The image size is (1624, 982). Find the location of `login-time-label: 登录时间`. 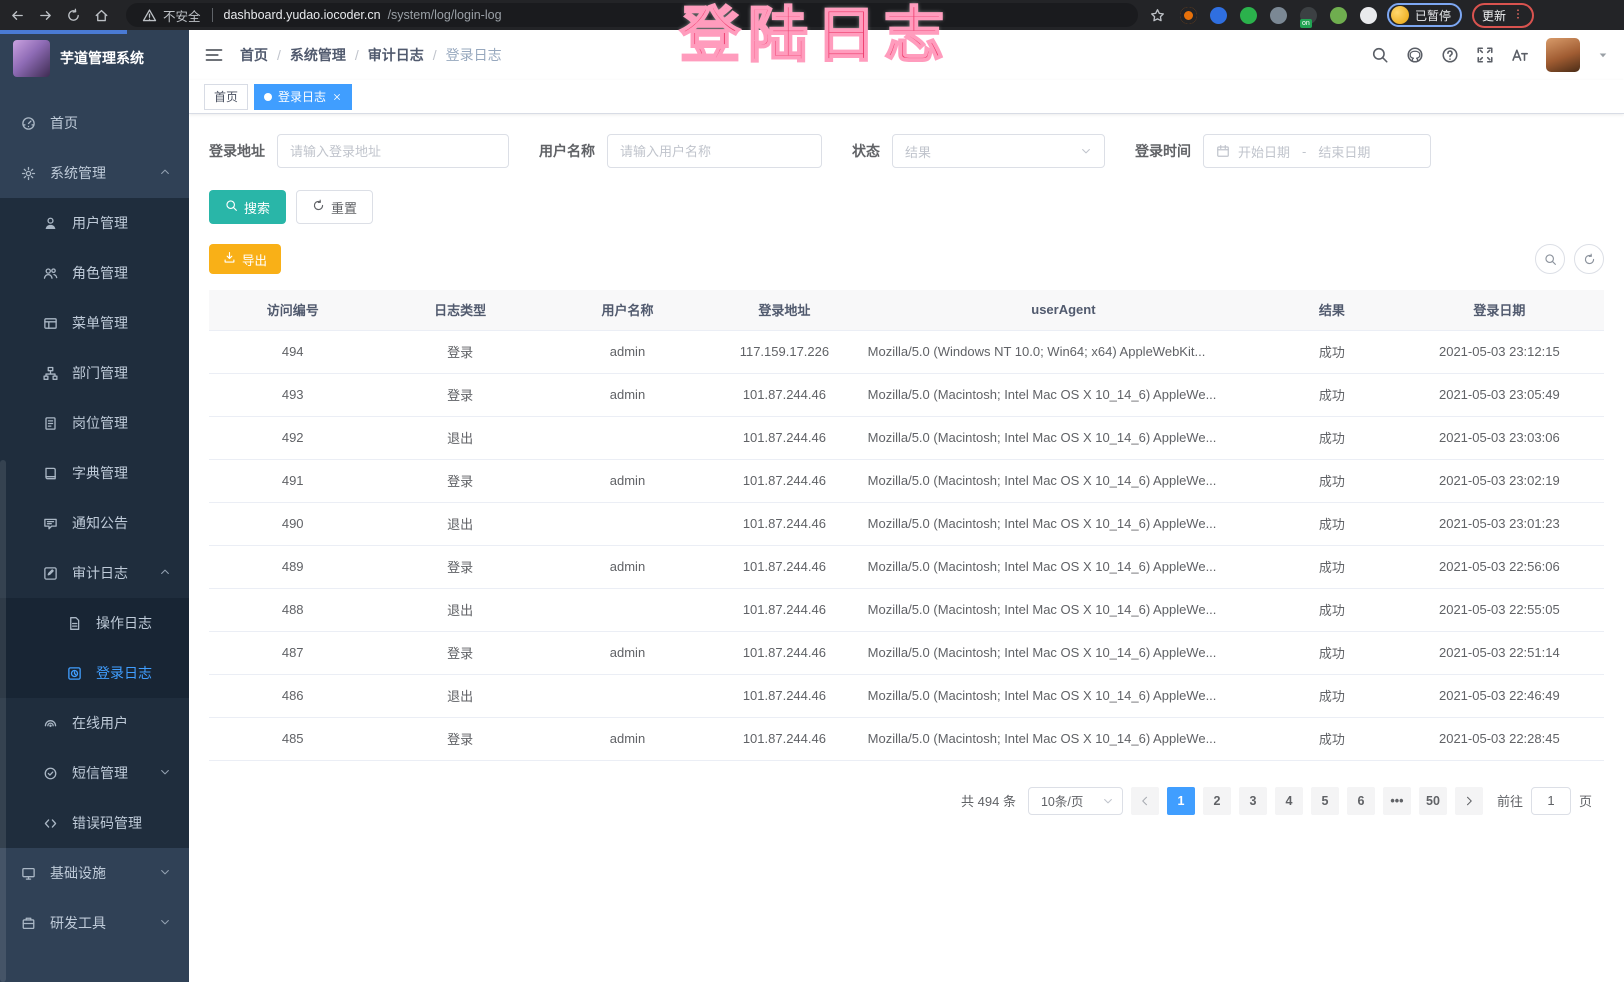

login-time-label: 登录时间 is located at coordinates (1163, 151).